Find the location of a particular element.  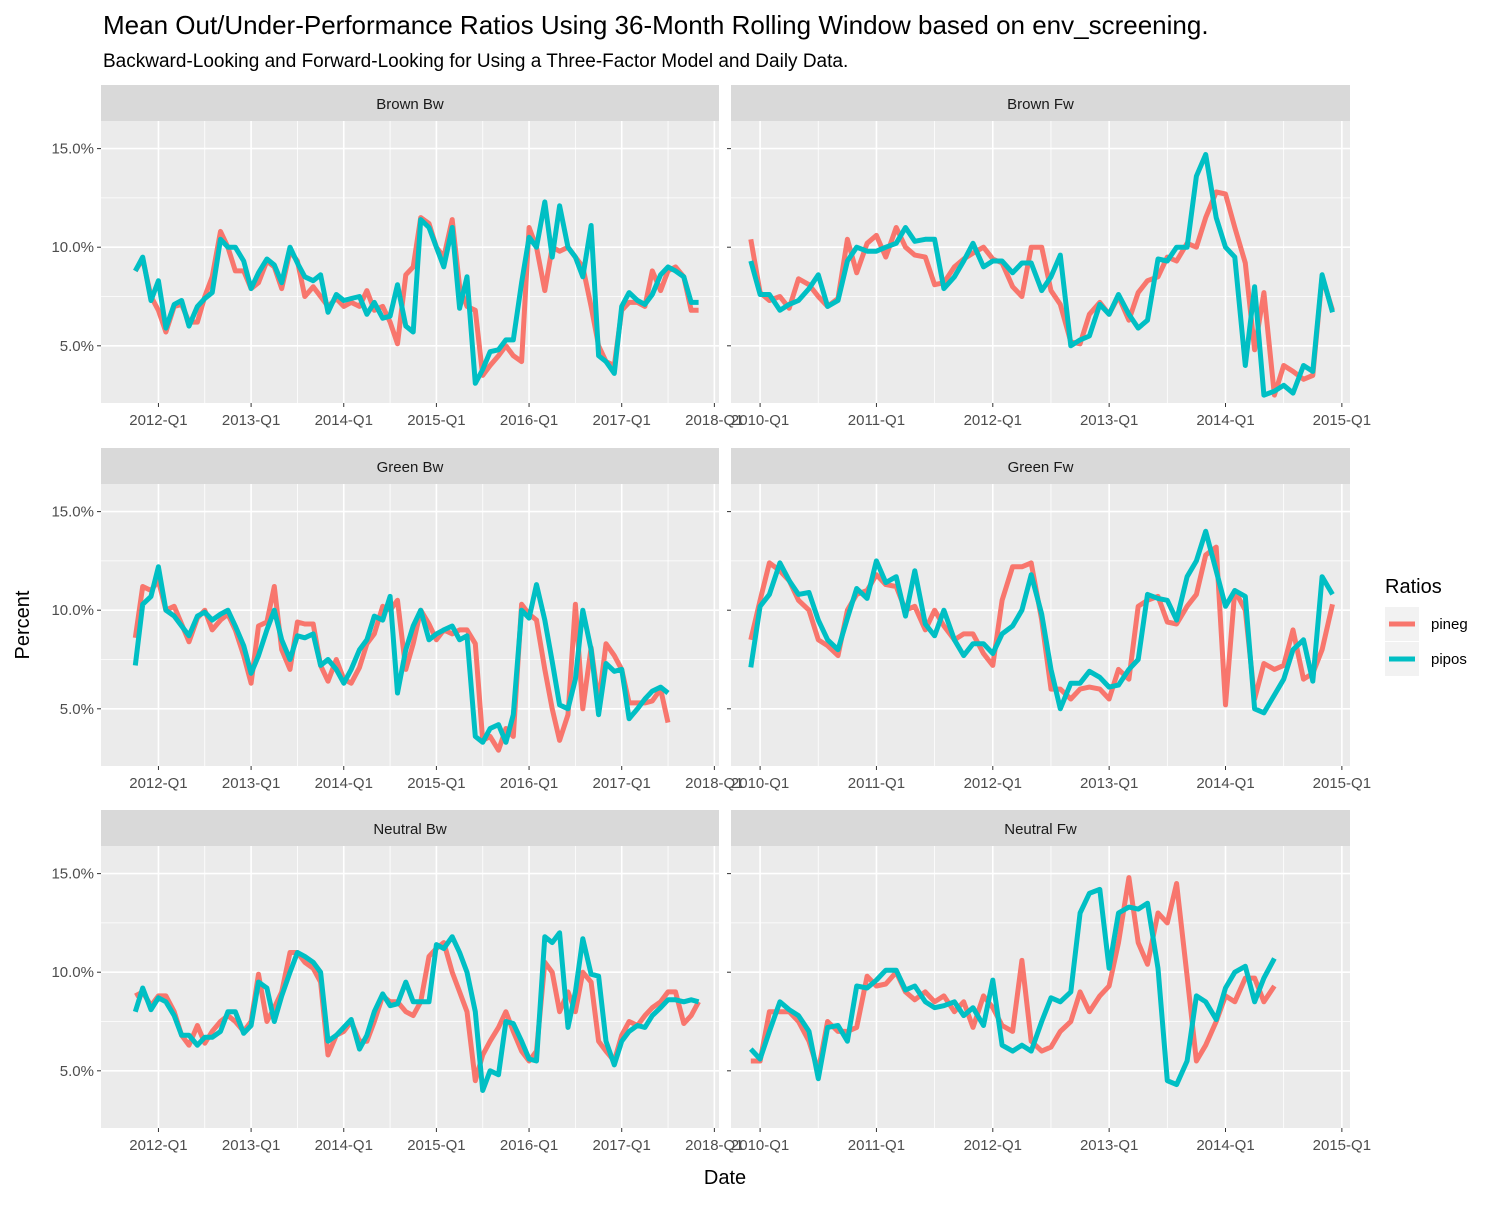

facet-strip-label: Green Fw is located at coordinates (1041, 467).